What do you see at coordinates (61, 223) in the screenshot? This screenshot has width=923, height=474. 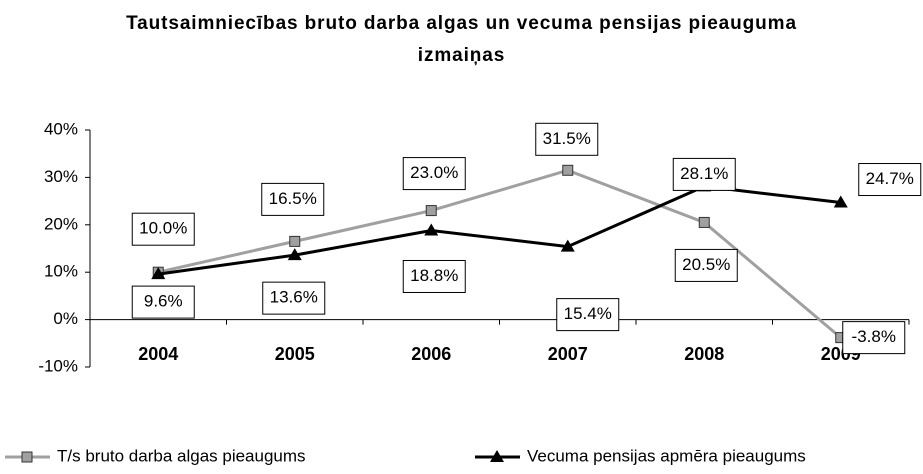 I see `y-tick-label: 20%` at bounding box center [61, 223].